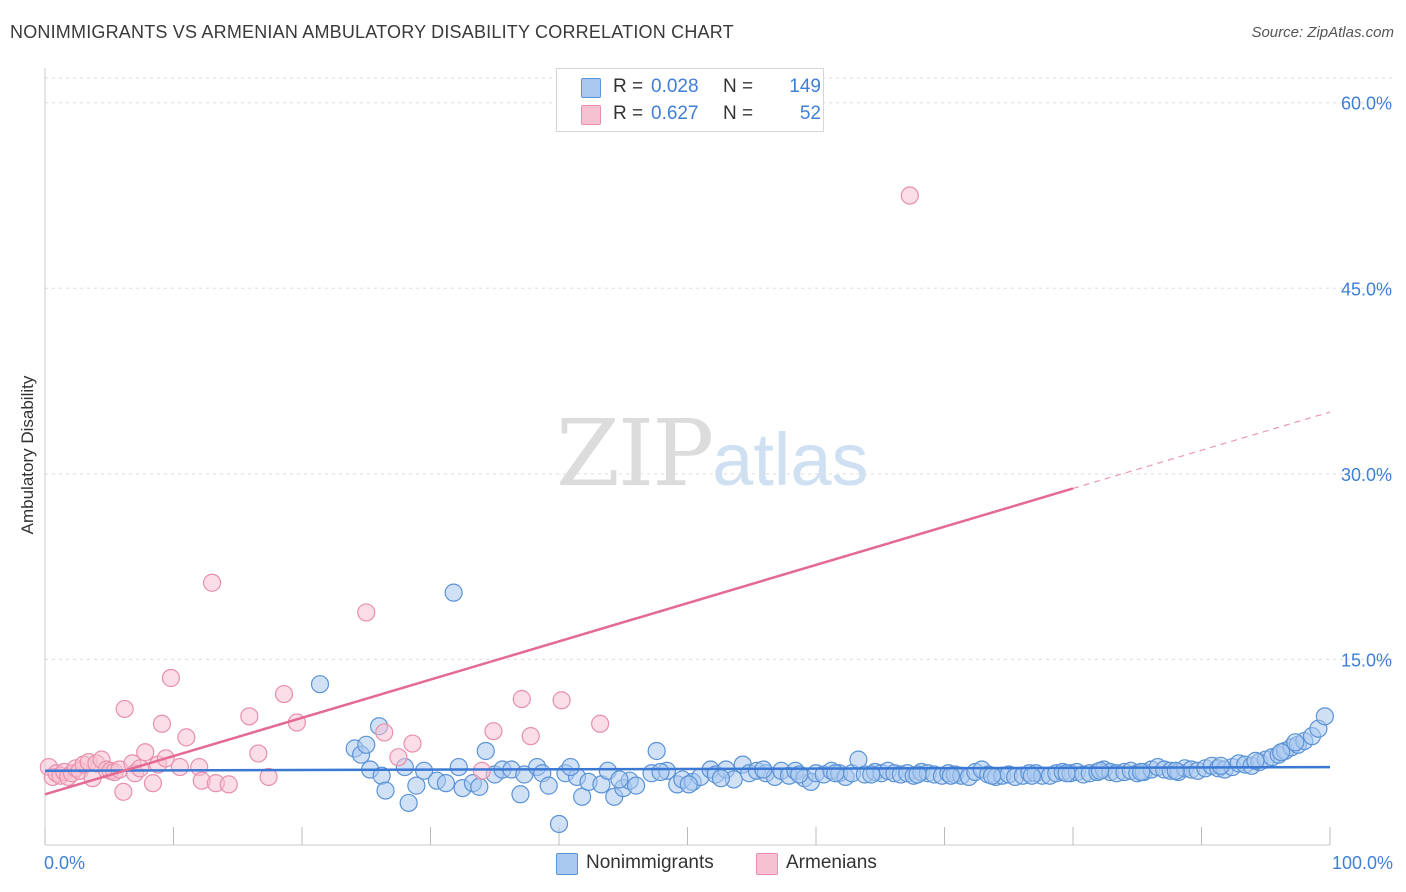 This screenshot has width=1406, height=892. I want to click on watermark-zip: ZIP, so click(635, 453).